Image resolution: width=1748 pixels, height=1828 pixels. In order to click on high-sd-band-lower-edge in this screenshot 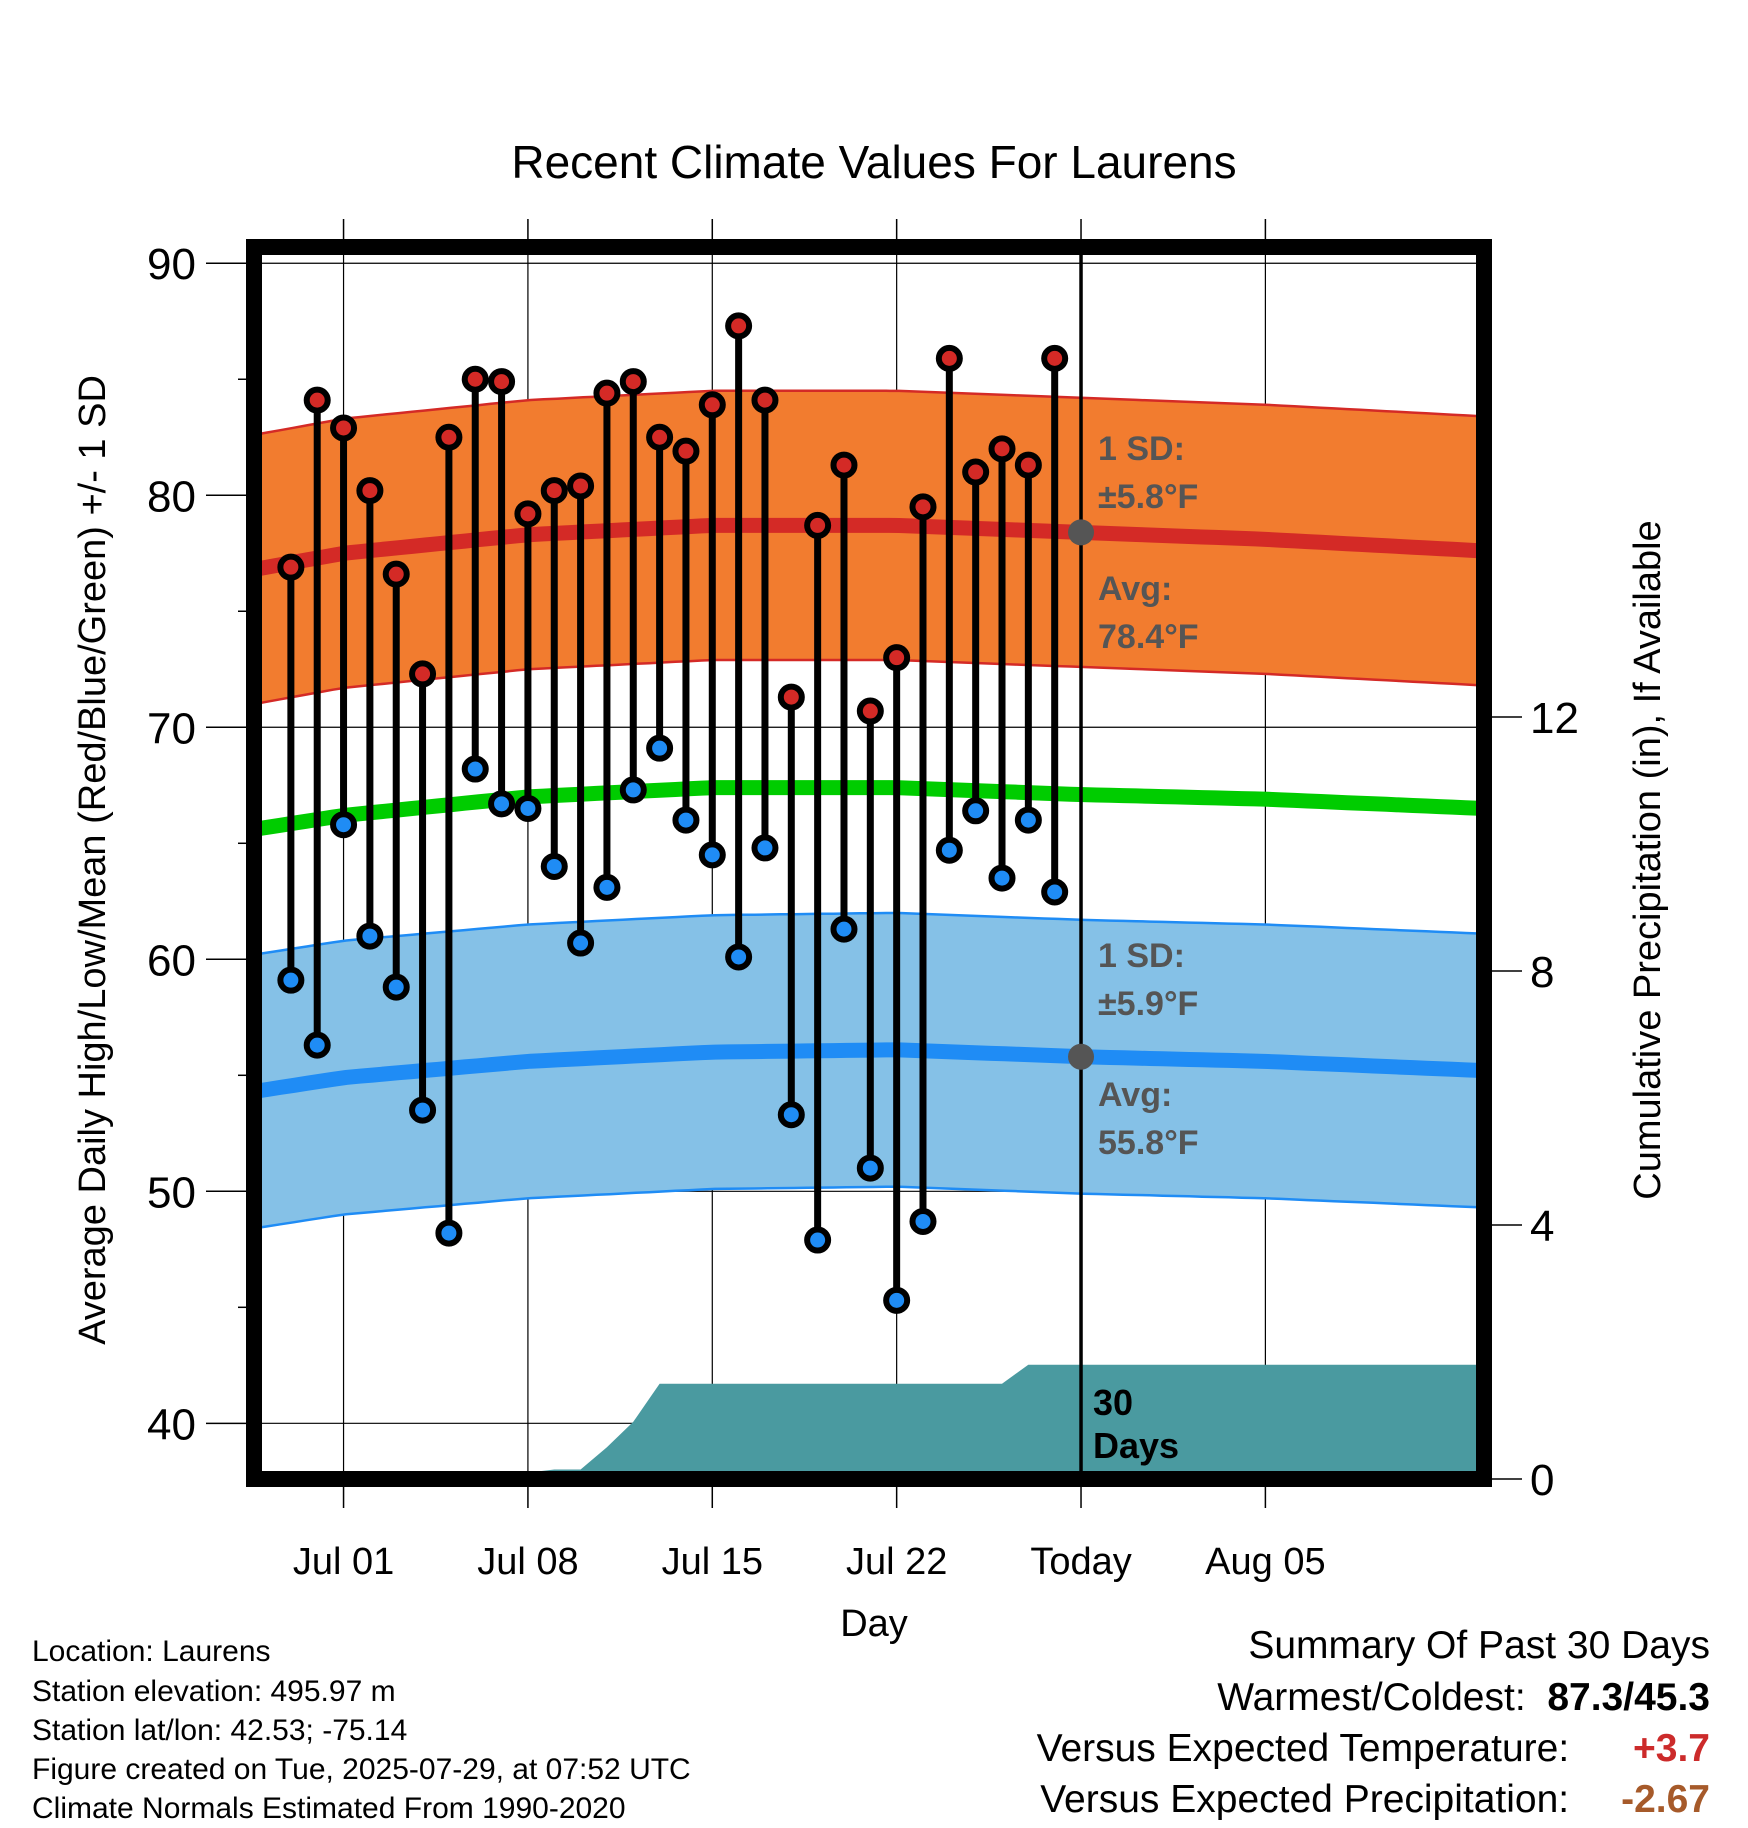, I will do `click(866, 682)`.